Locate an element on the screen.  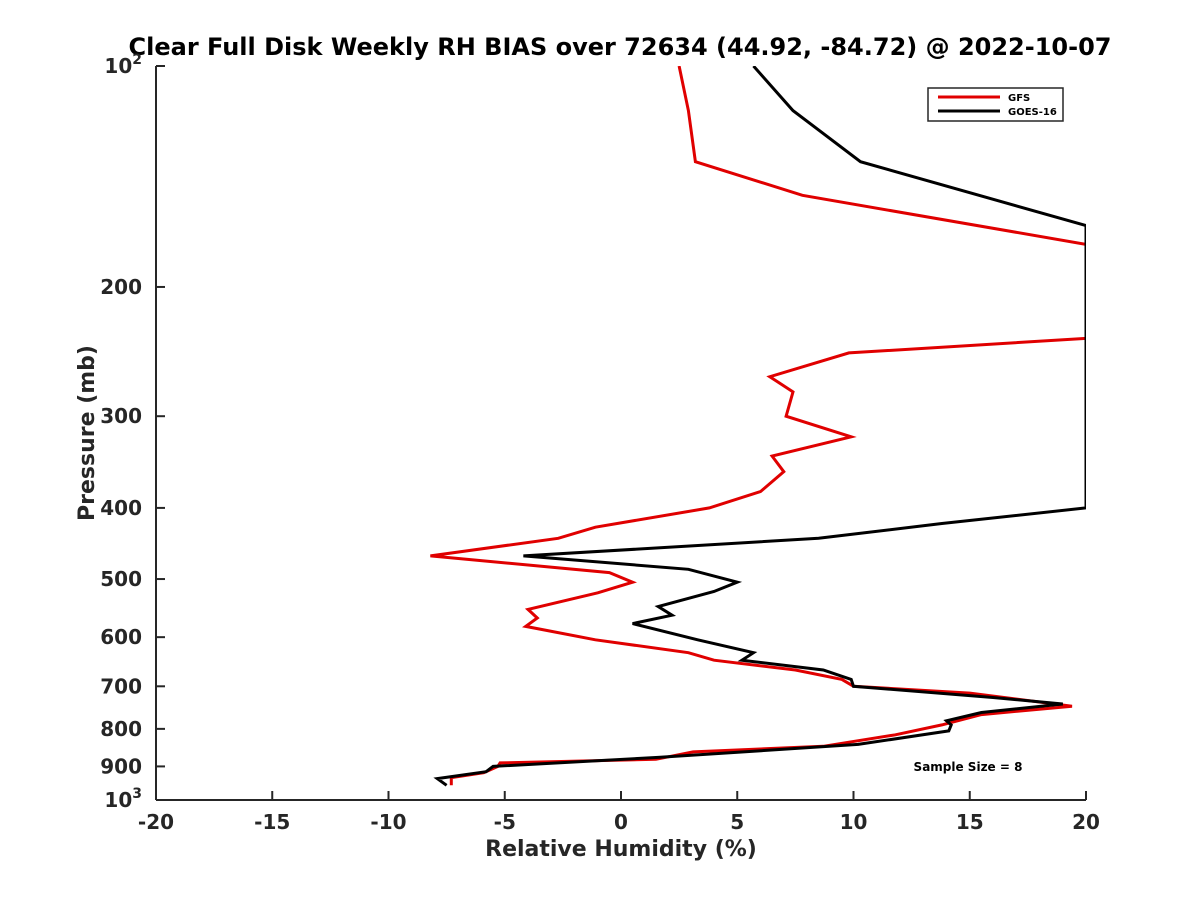
x-tick-label: -10 is located at coordinates (388, 822).